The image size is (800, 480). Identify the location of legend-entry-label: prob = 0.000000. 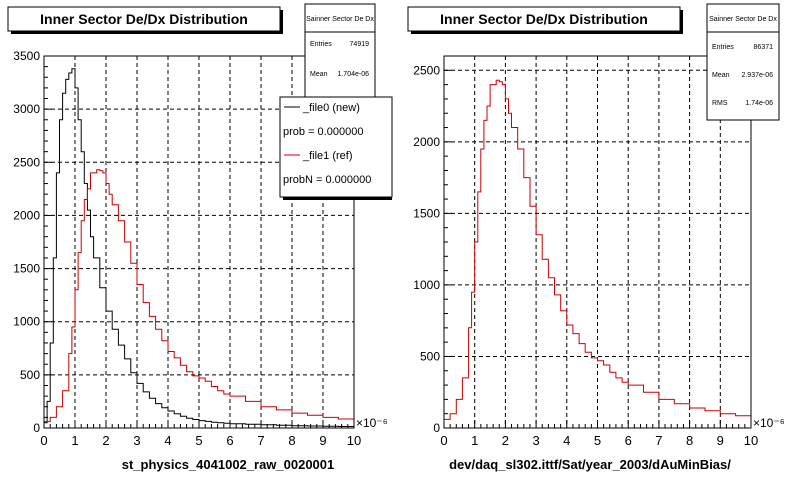
(323, 132).